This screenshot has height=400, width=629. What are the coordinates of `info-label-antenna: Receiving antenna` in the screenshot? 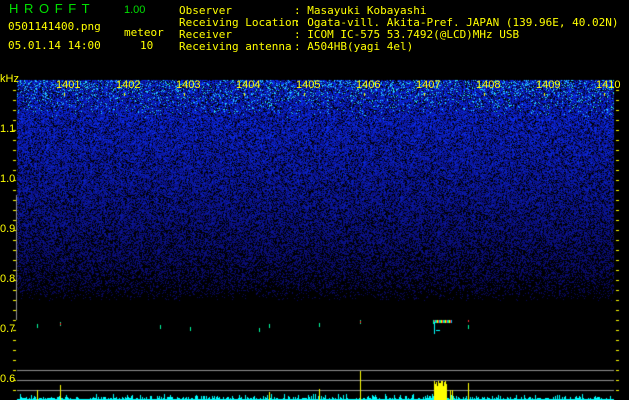 It's located at (235, 46).